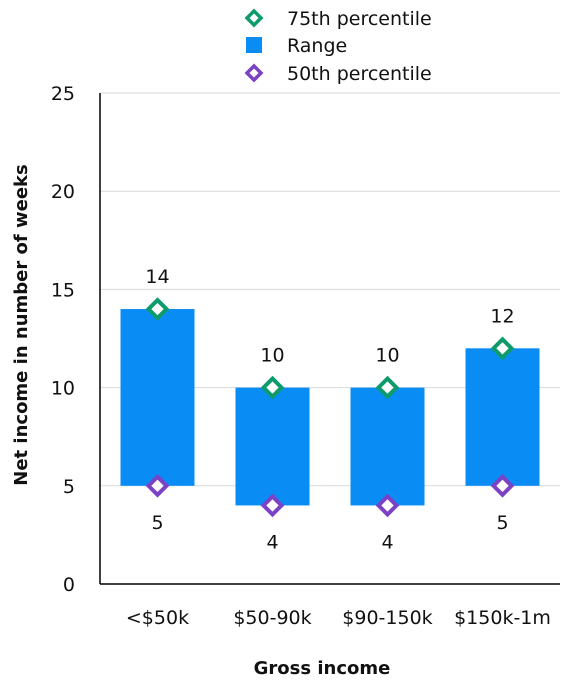 The image size is (571, 686). Describe the element at coordinates (387, 618) in the screenshot. I see `x-tick-label: $90-150k` at that location.